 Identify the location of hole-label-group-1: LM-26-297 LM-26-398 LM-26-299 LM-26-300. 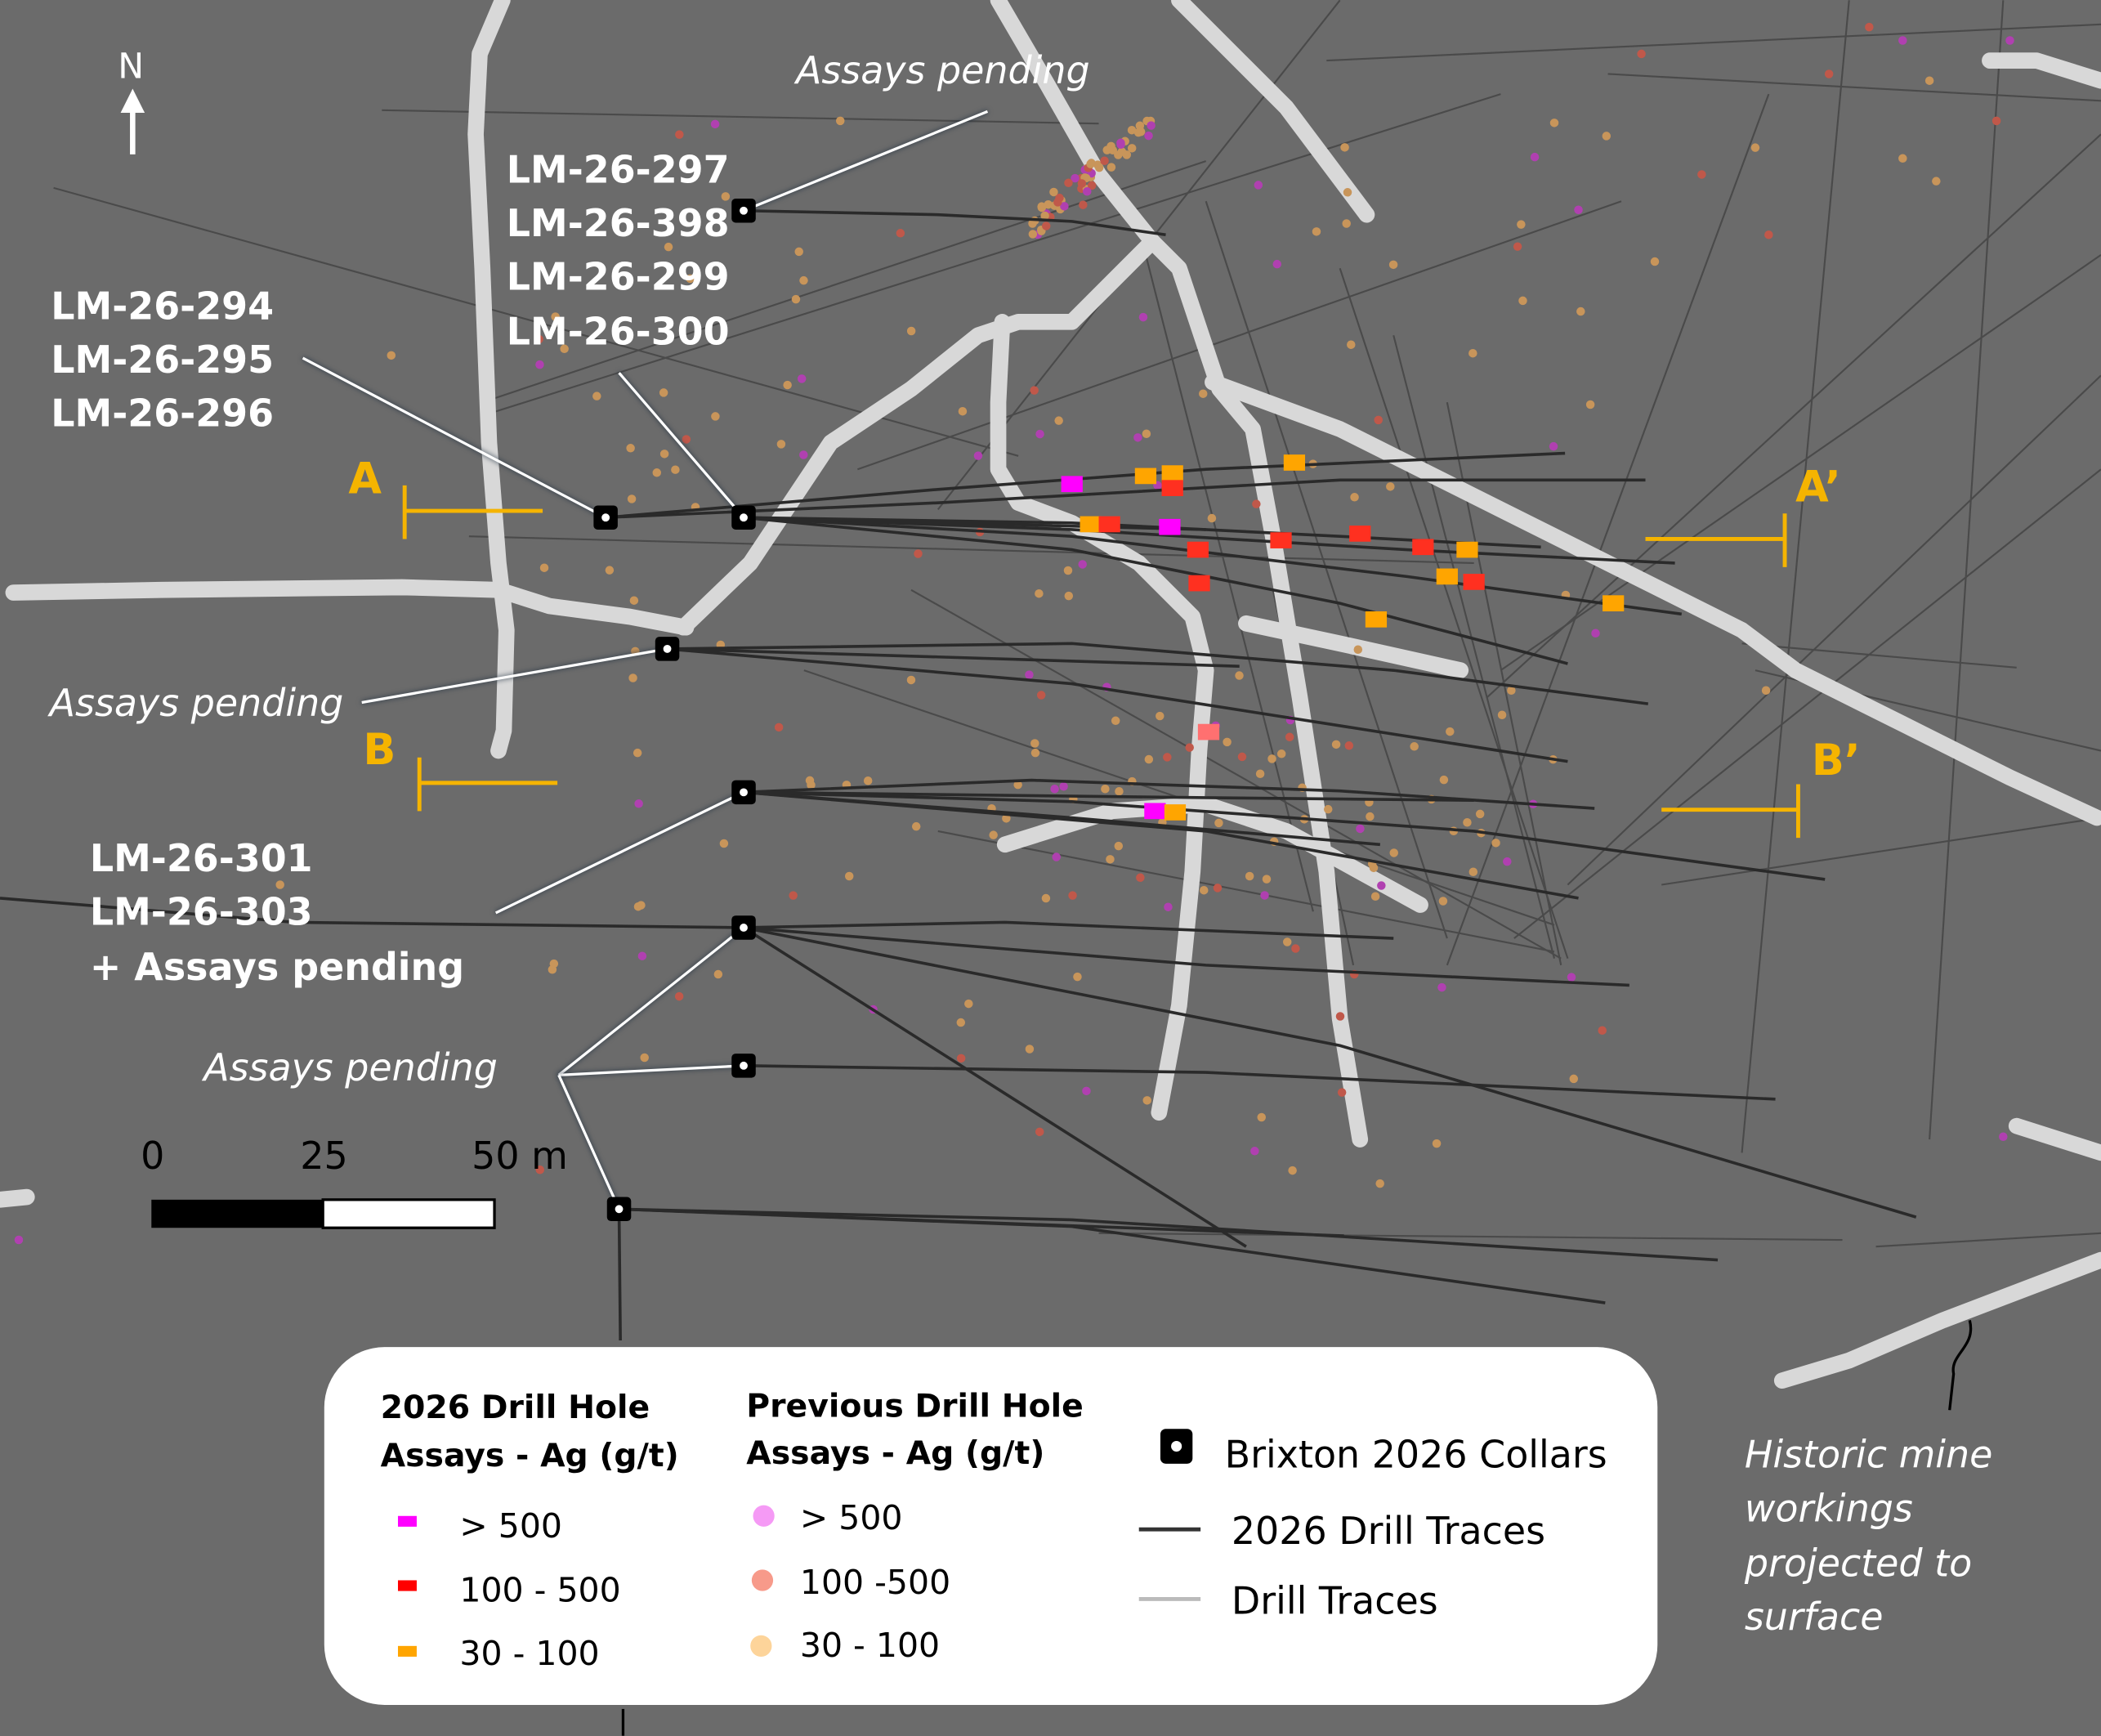
(625, 250).